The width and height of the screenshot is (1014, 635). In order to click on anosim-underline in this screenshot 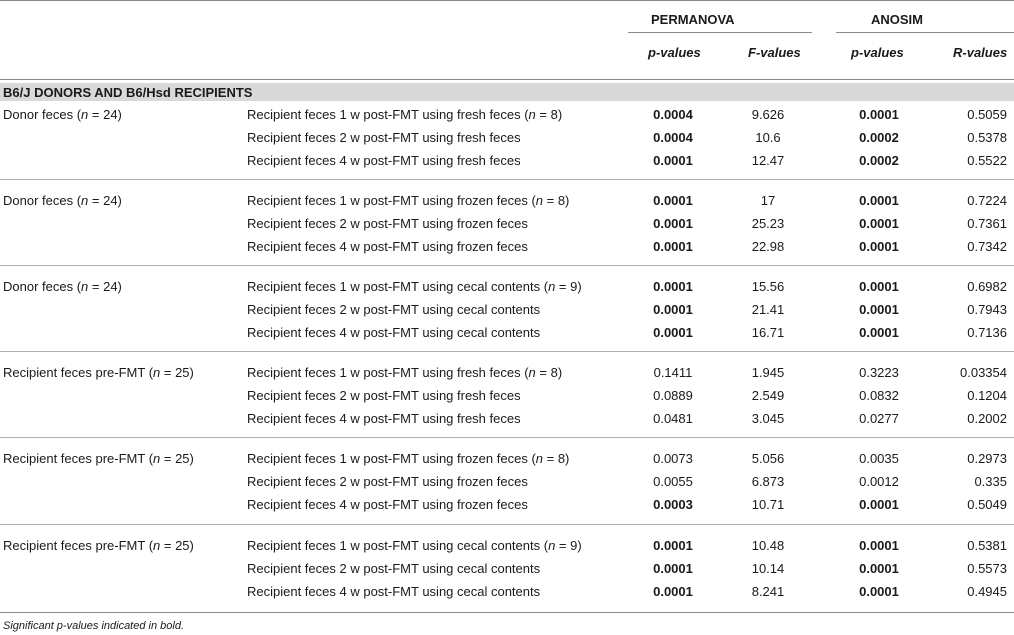, I will do `click(925, 32)`.